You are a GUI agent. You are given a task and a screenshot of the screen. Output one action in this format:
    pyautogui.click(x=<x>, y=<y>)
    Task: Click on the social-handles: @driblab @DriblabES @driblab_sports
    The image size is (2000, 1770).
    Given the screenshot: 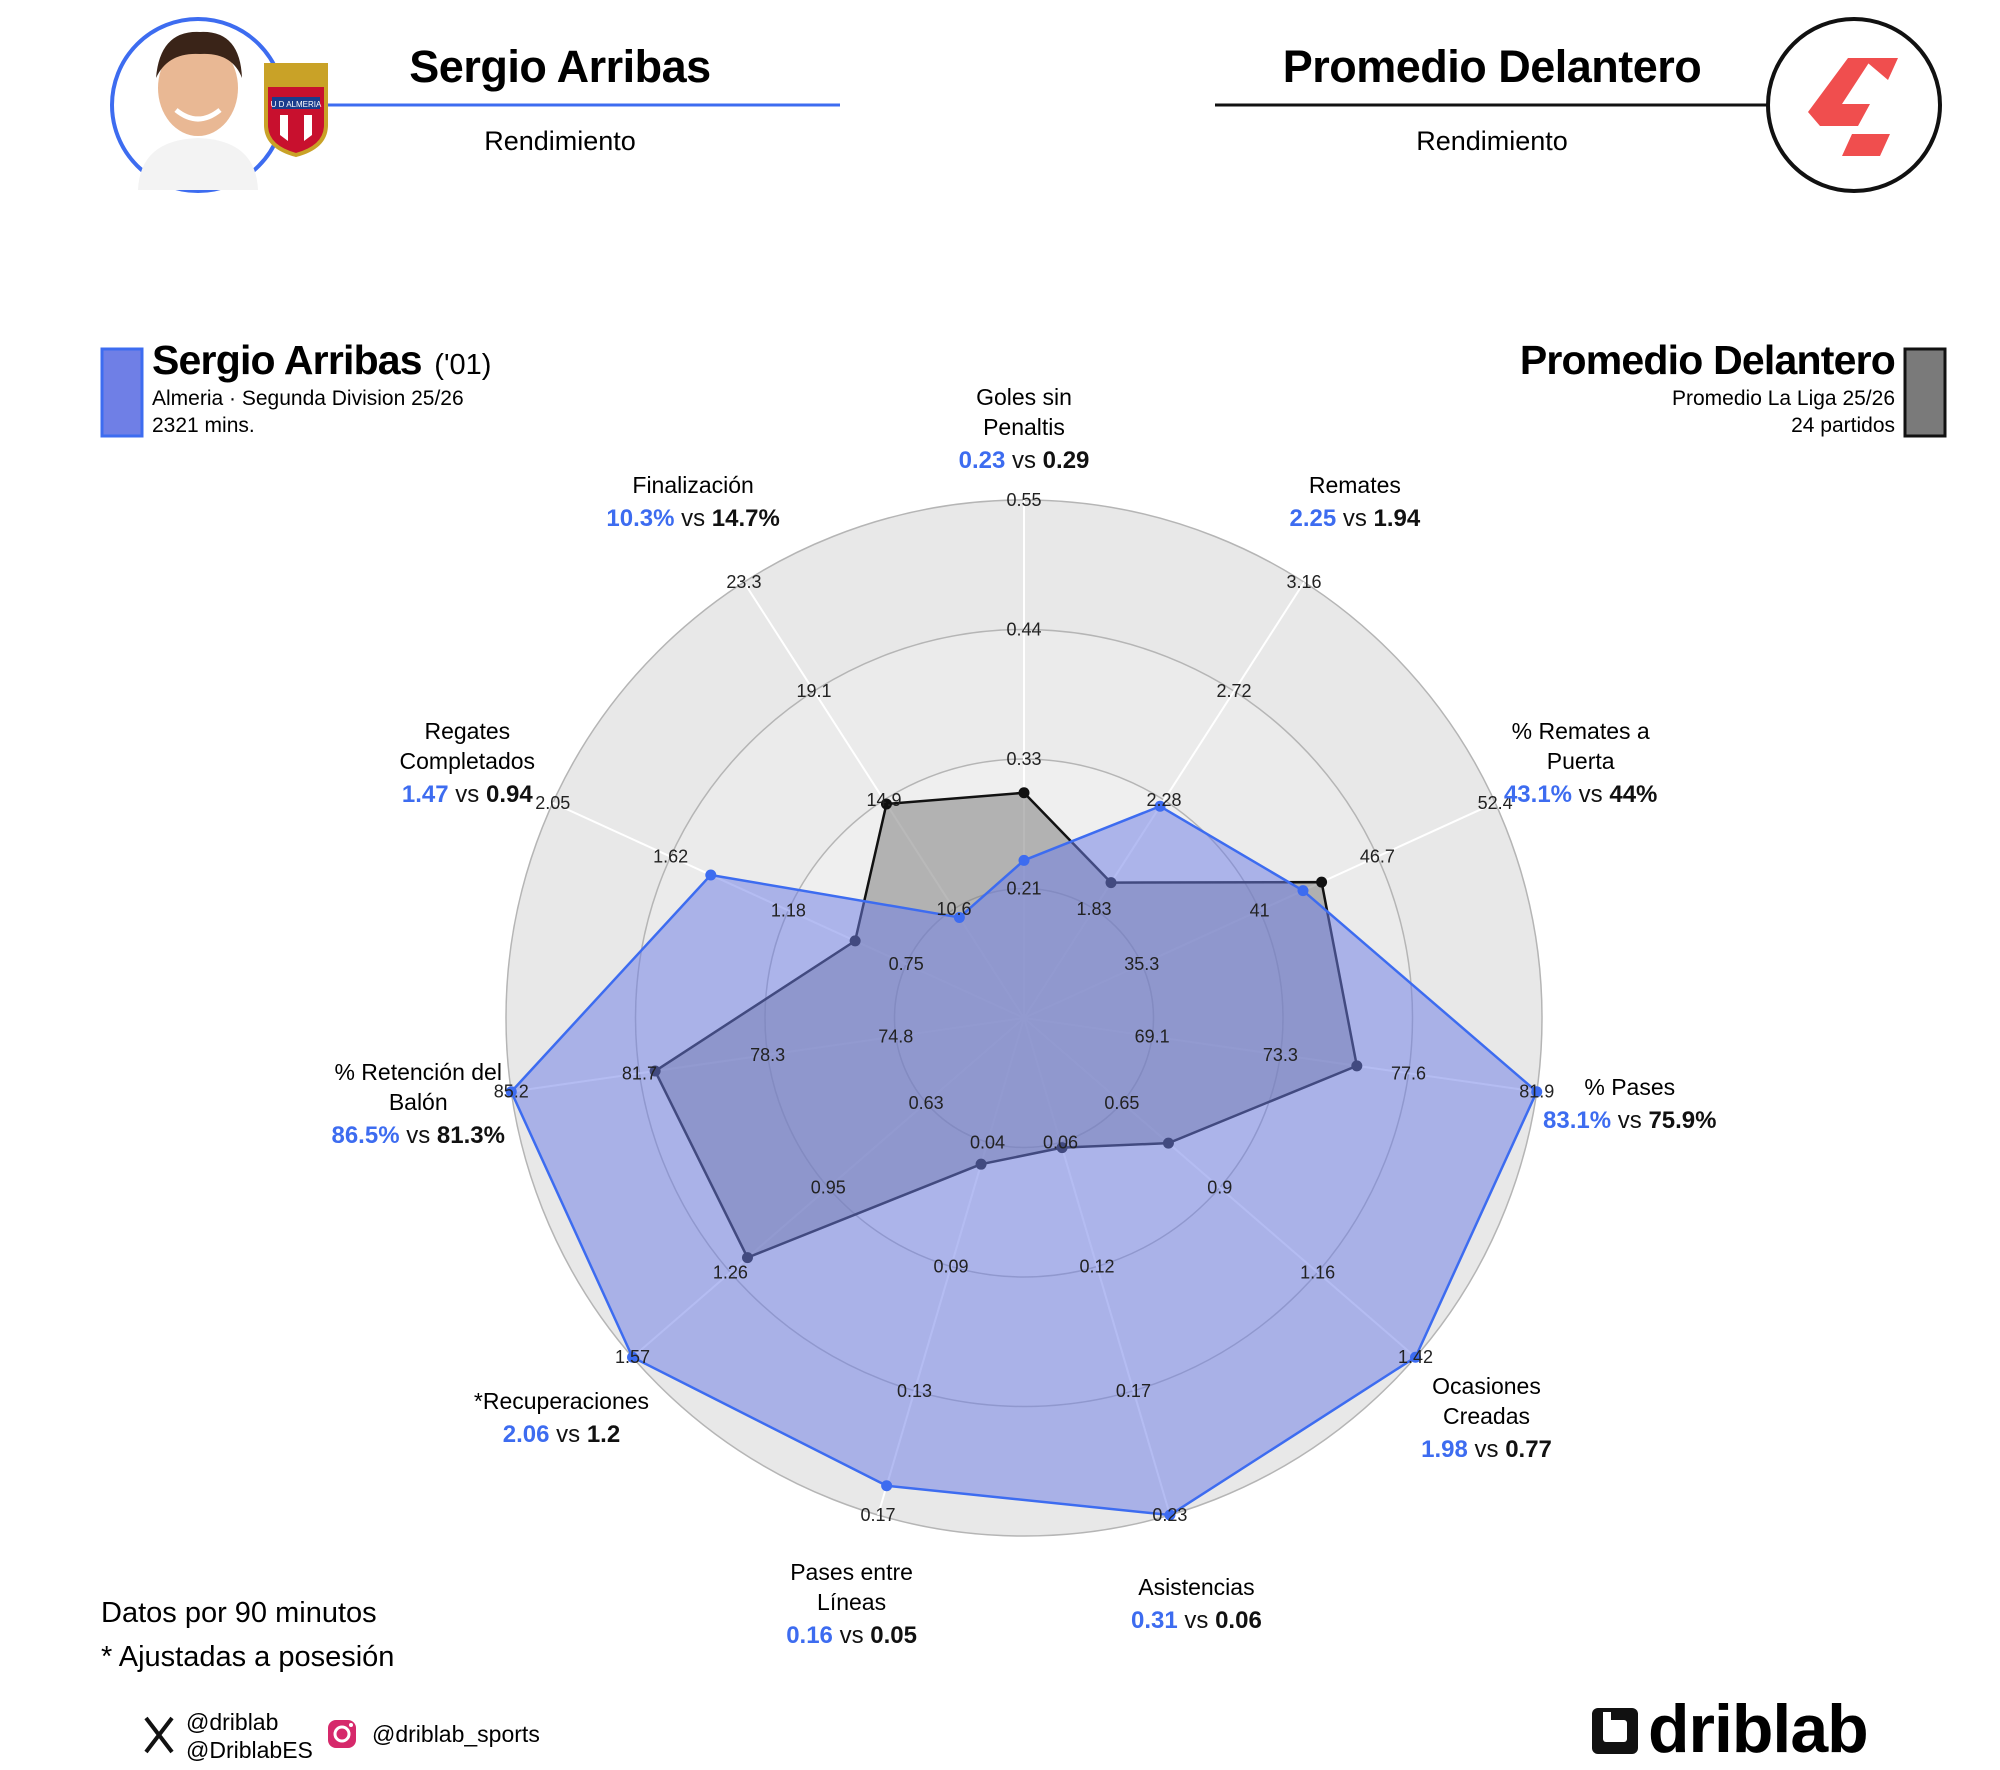 What is the action you would take?
    pyautogui.click(x=342, y=1736)
    